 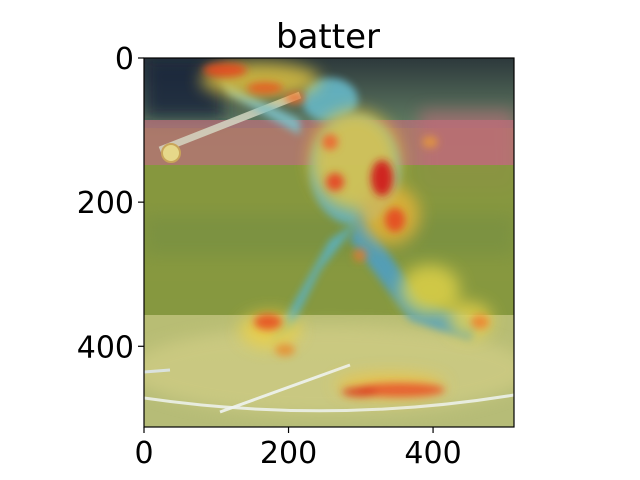 I want to click on y-tick-label: 0, so click(x=124, y=59).